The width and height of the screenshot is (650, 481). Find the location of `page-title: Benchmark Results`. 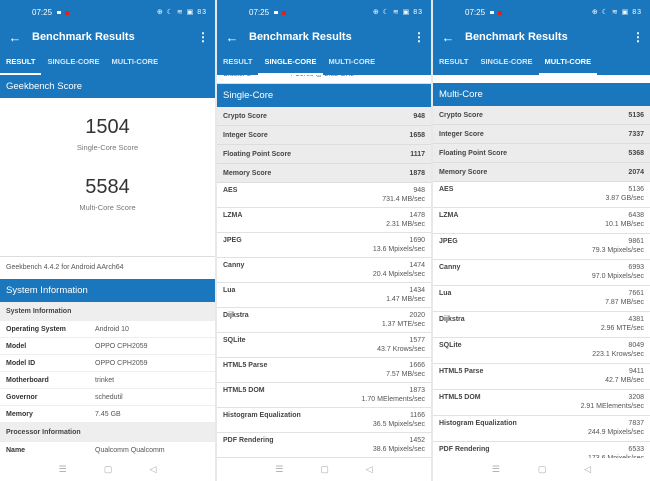

page-title: Benchmark Results is located at coordinates (516, 37).